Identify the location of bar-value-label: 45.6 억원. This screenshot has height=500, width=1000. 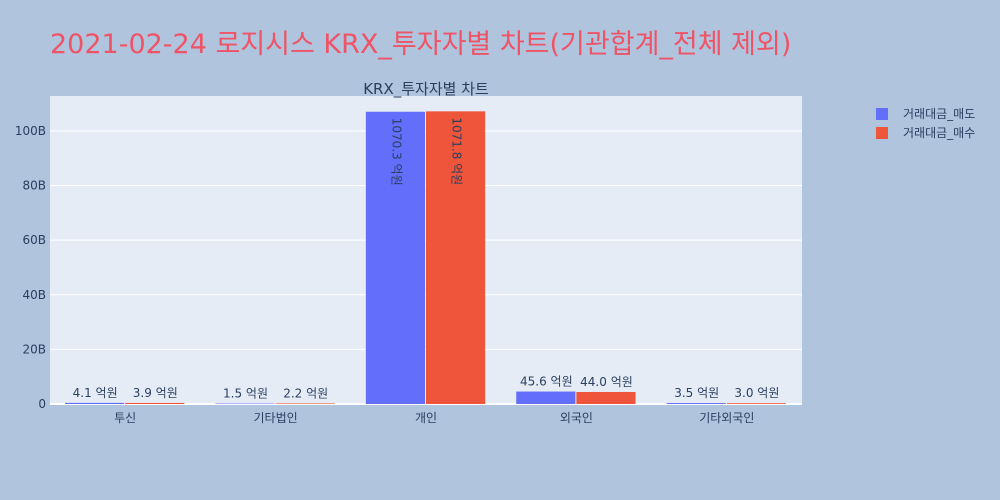
(546, 382).